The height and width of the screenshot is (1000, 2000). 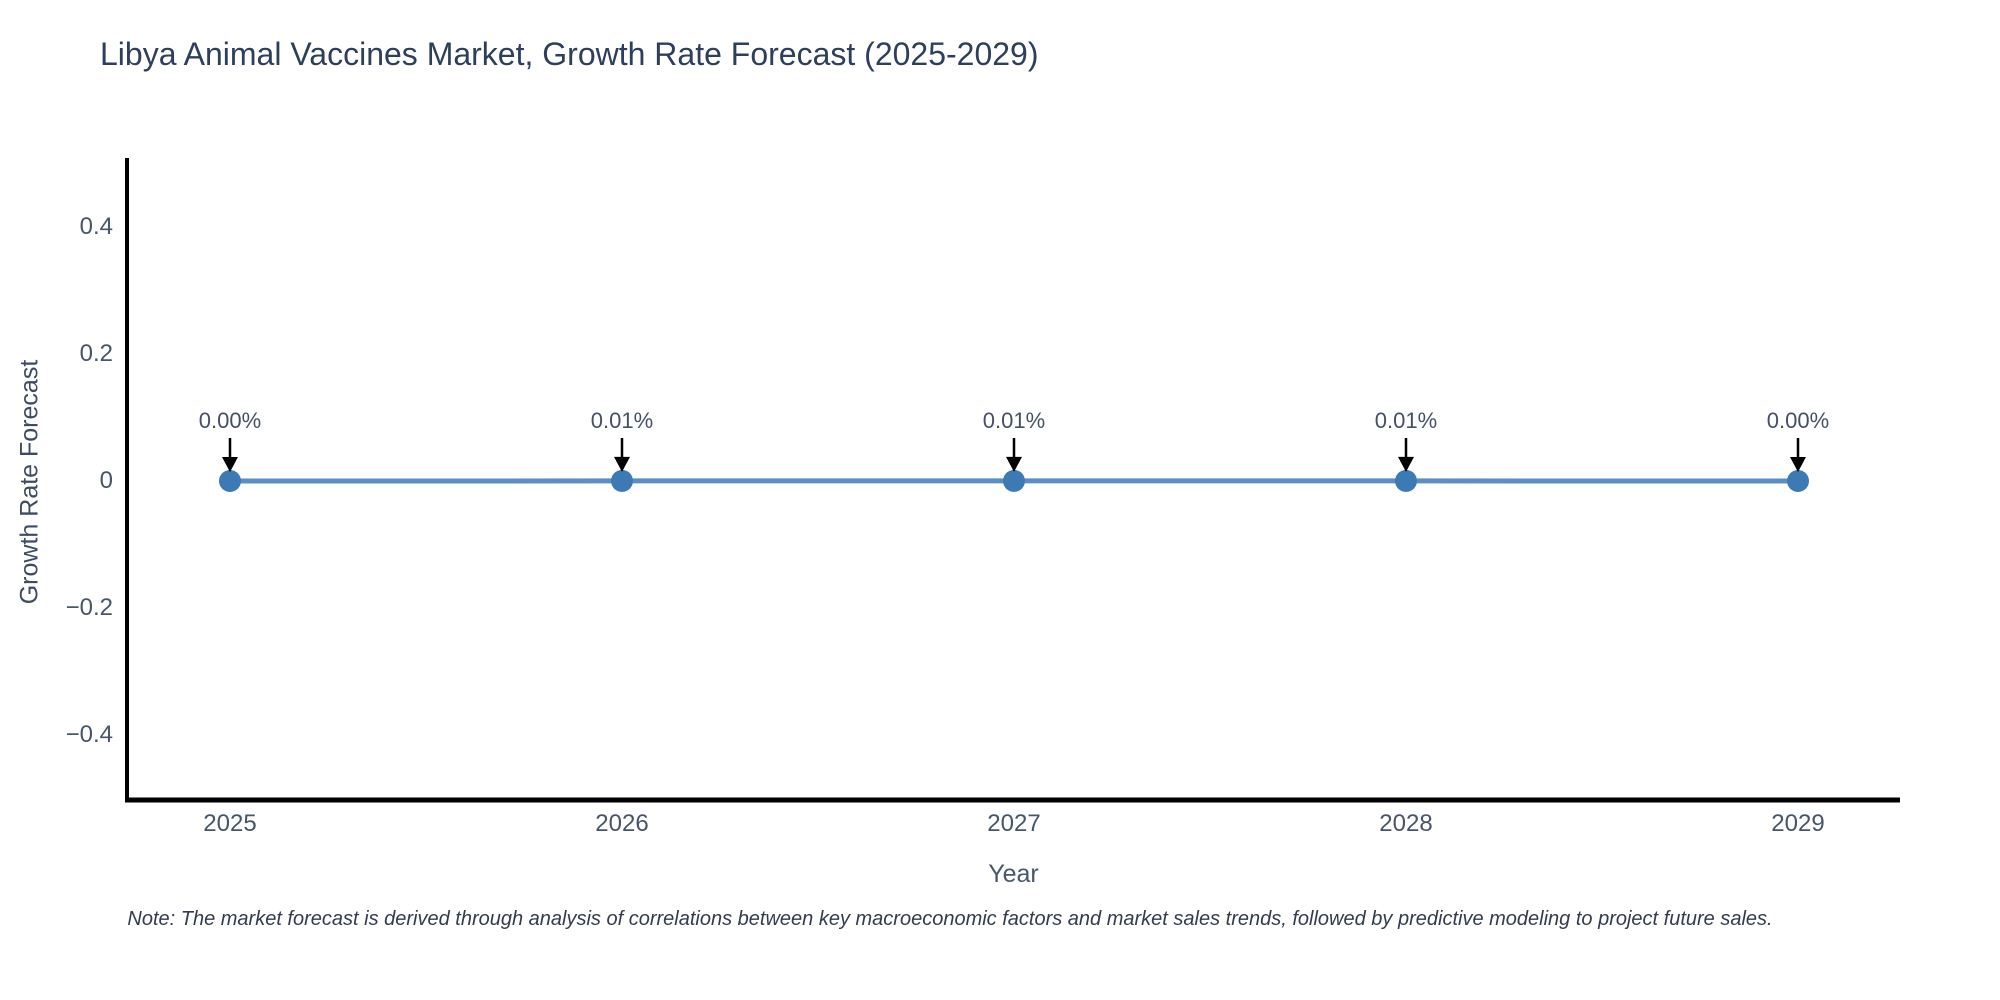 What do you see at coordinates (96, 353) in the screenshot?
I see `y-tick-label: 0.2` at bounding box center [96, 353].